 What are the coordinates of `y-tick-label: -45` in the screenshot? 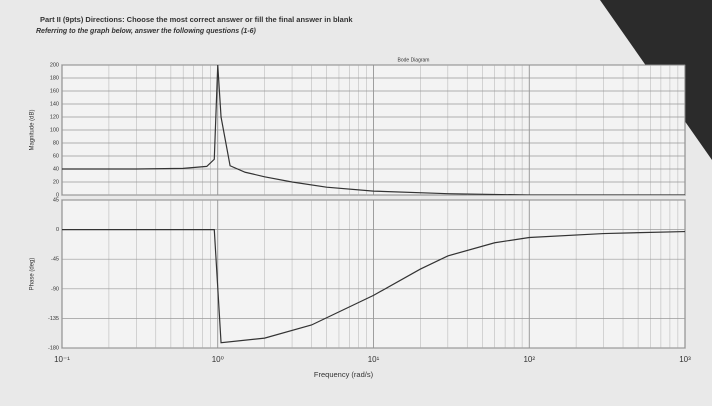 It's located at (55, 260).